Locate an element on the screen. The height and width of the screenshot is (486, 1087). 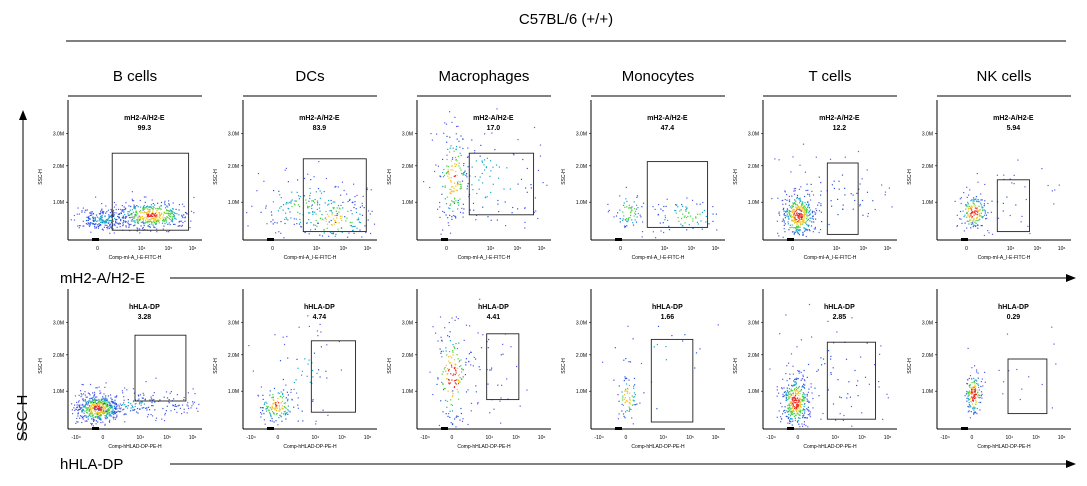
gate-percent: 2.85 is located at coordinates (840, 317).